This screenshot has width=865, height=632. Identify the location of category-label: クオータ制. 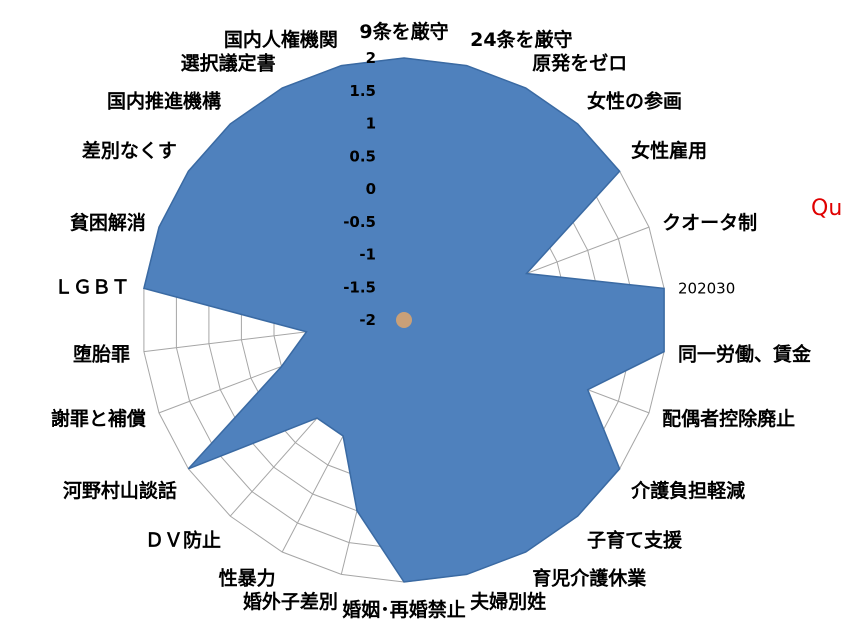
(709, 222).